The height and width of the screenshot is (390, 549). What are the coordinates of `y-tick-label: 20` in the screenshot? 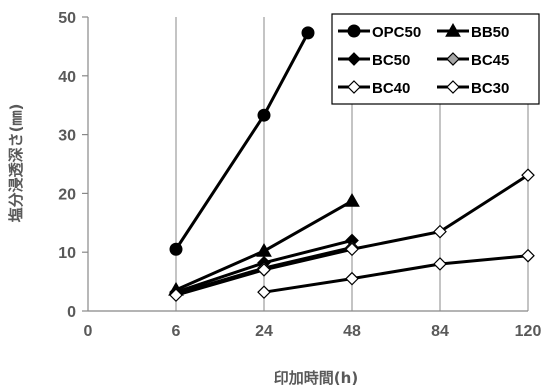 It's located at (67, 194).